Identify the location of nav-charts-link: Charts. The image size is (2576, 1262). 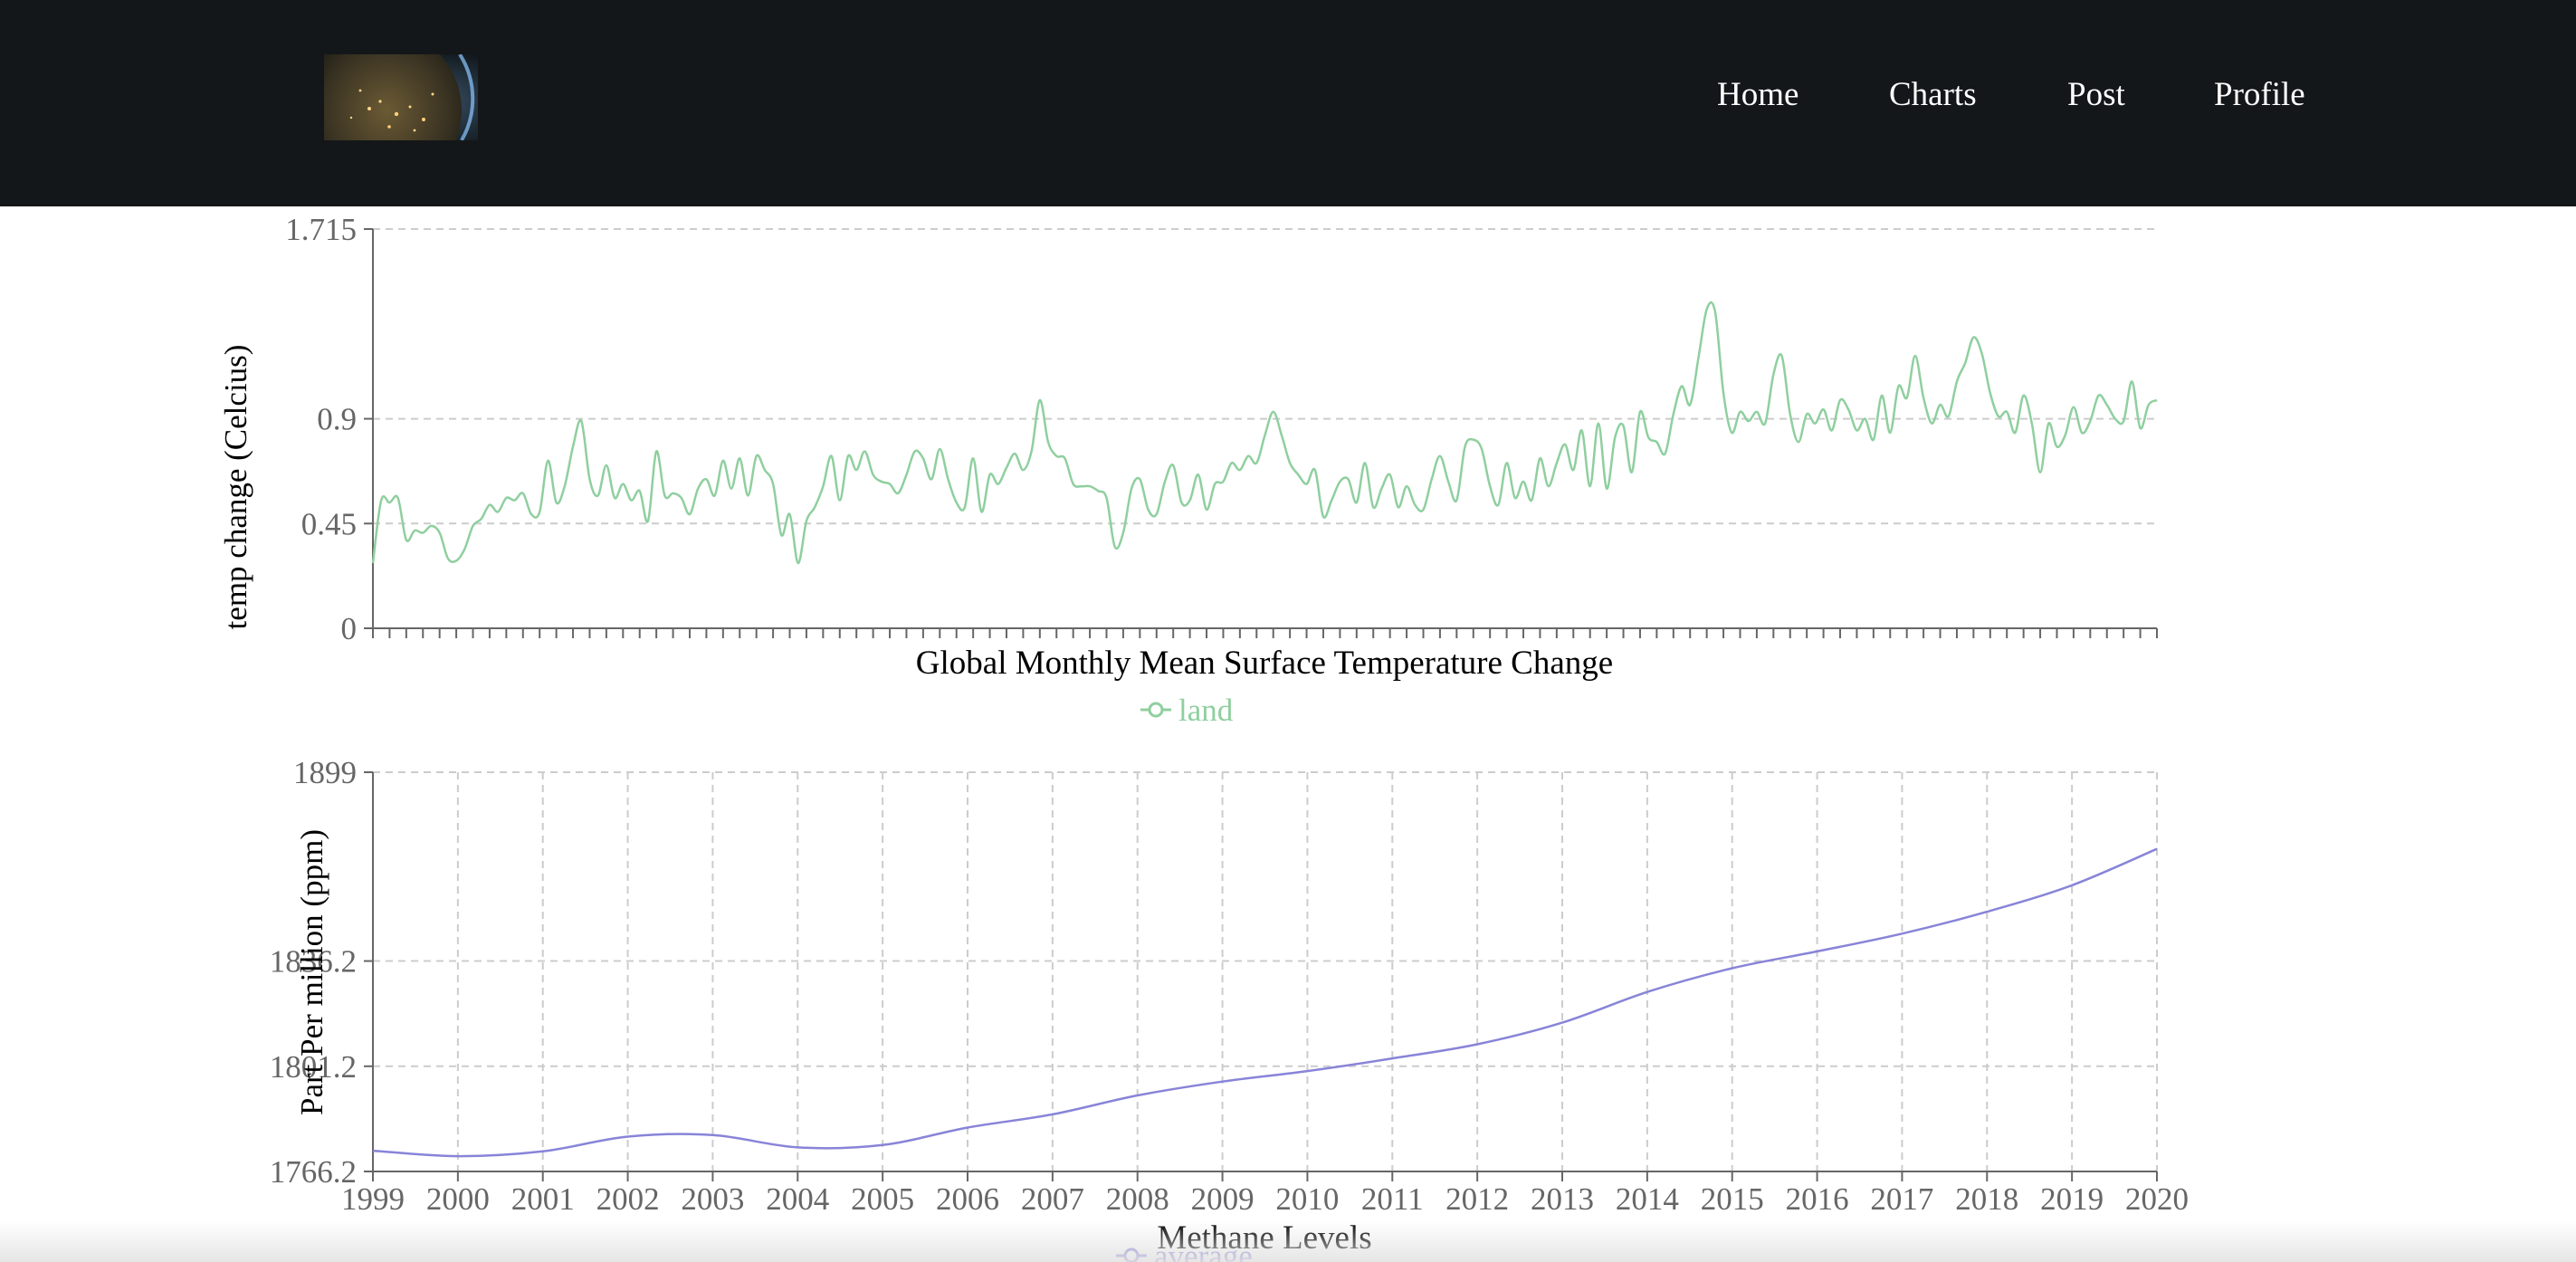
(1933, 94).